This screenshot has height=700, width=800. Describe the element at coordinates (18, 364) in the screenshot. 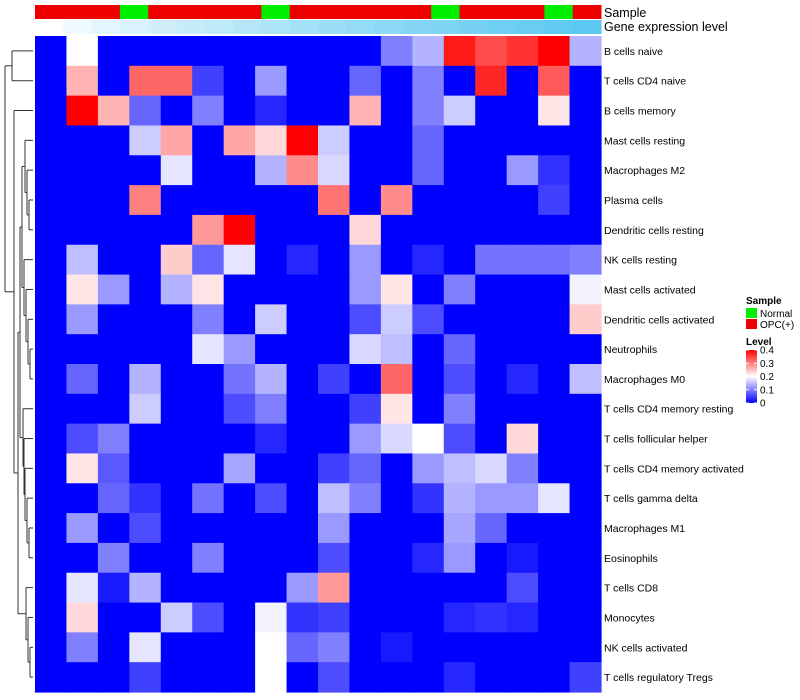

I see `row-dendrogram` at that location.